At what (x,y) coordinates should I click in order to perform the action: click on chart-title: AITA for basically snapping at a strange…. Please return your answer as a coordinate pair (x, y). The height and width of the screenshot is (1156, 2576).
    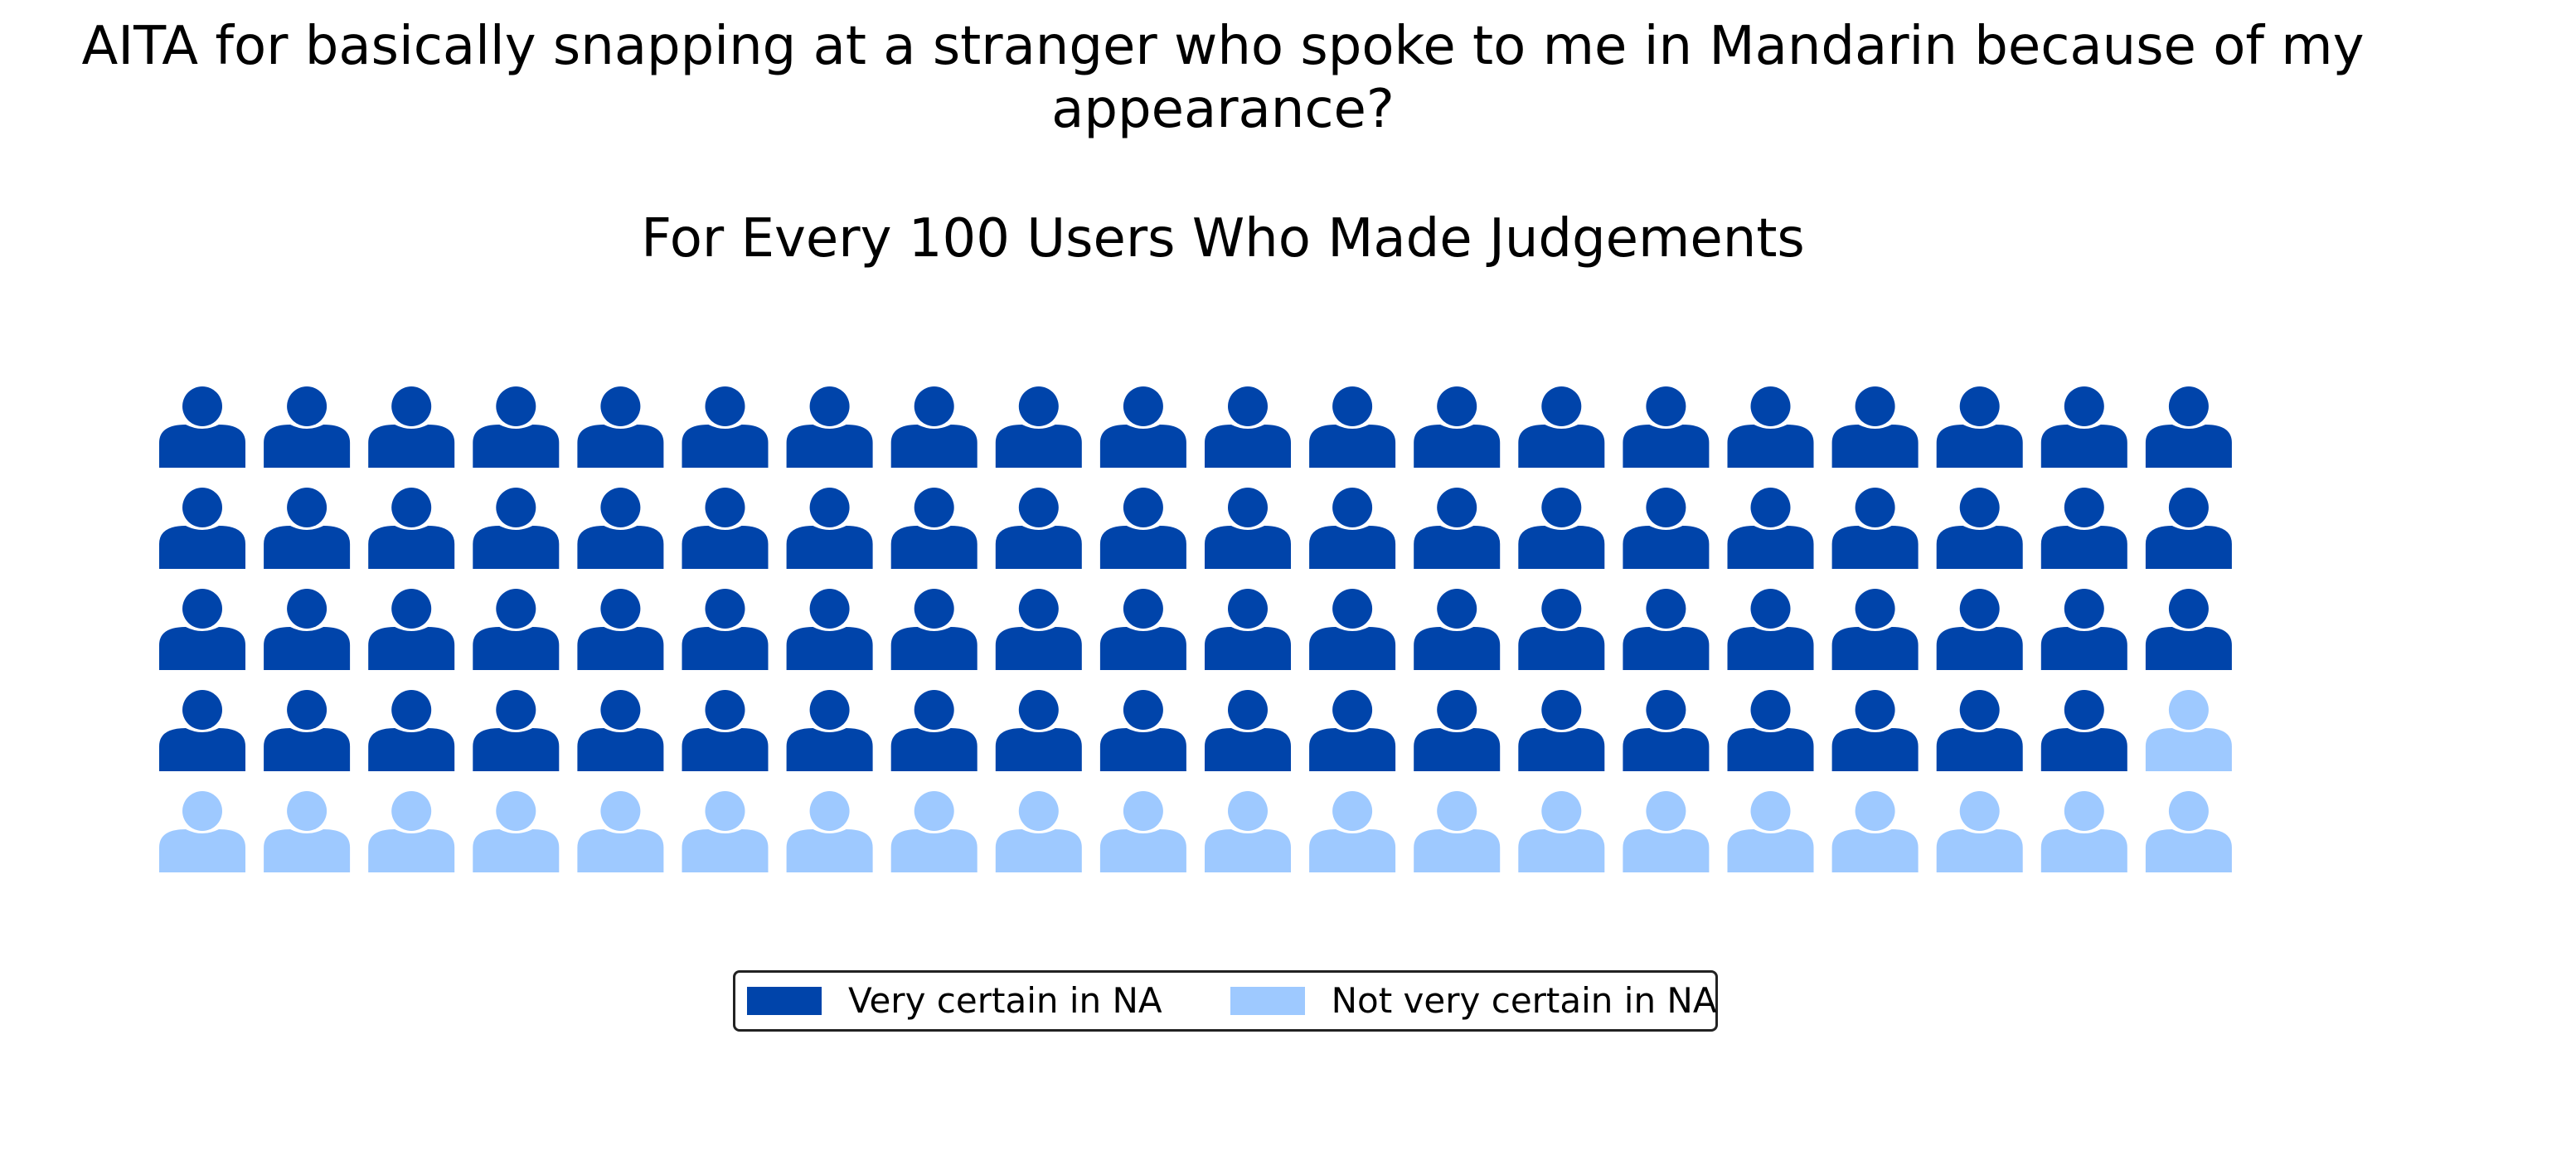
    Looking at the image, I should click on (1223, 78).